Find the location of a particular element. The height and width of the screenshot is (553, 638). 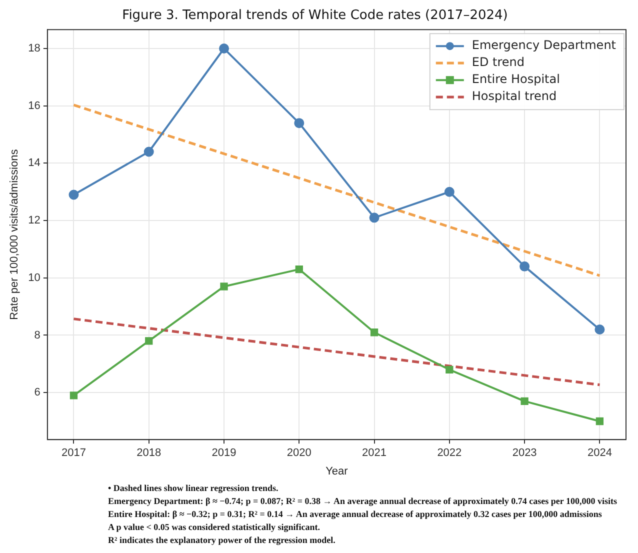

x-tick-label: 2022 is located at coordinates (449, 453).